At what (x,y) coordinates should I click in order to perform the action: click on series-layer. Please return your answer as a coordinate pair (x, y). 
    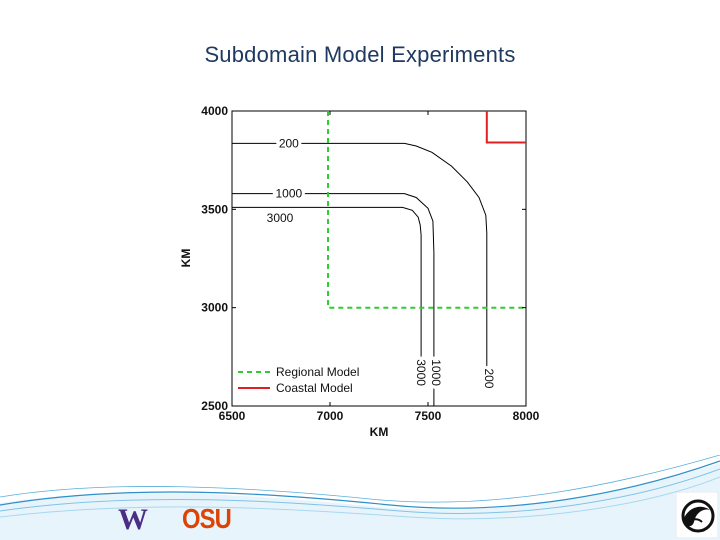
    Looking at the image, I should click on (426, 210).